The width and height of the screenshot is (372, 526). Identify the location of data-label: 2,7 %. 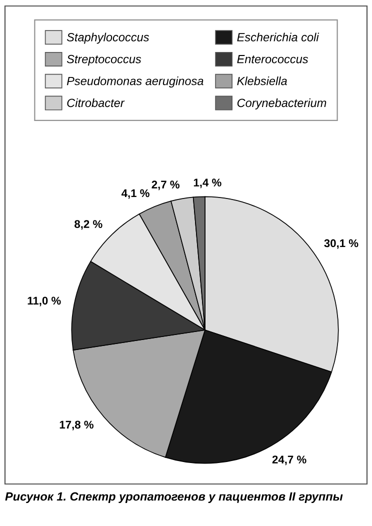
(166, 185).